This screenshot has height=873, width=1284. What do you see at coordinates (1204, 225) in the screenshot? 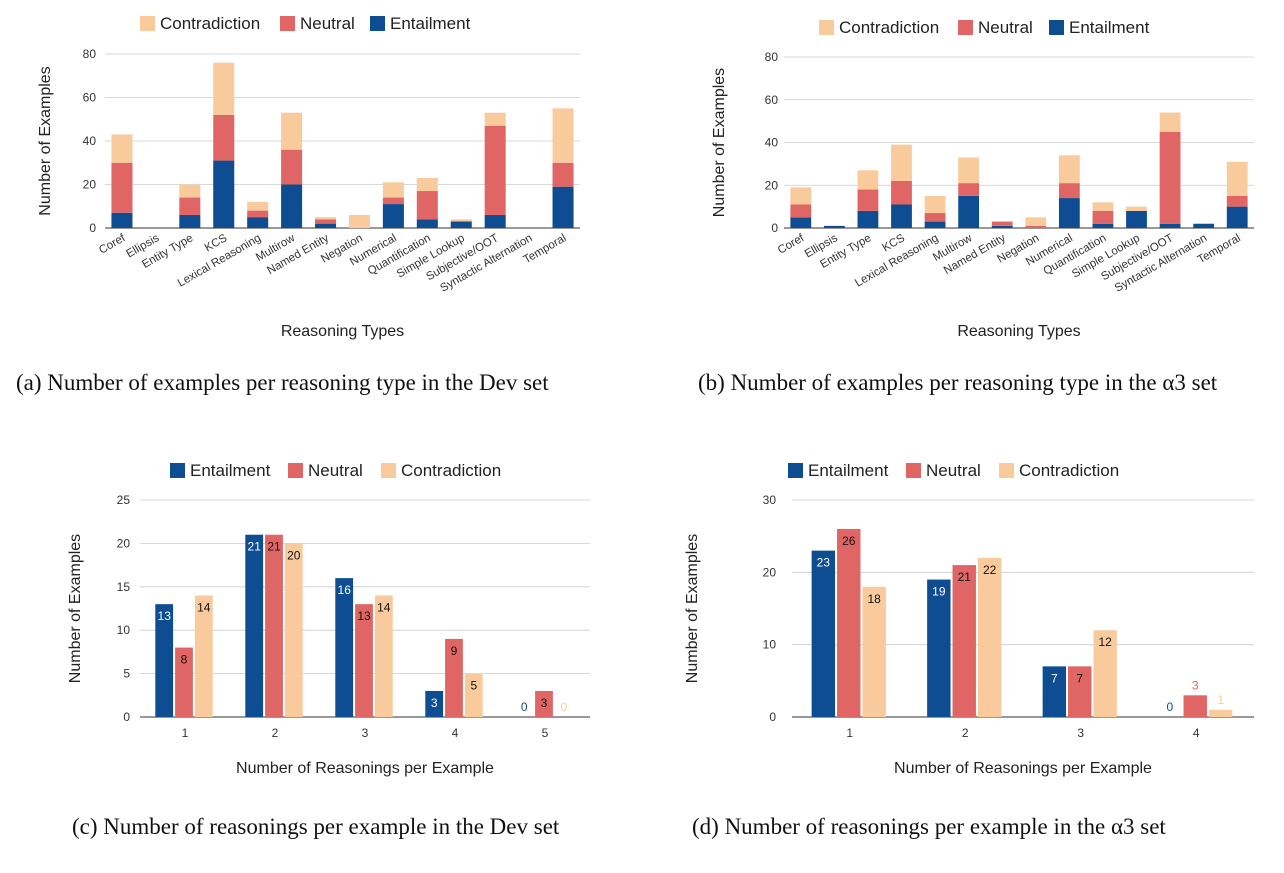
I see `bar-entailment-syntactic-alternation` at bounding box center [1204, 225].